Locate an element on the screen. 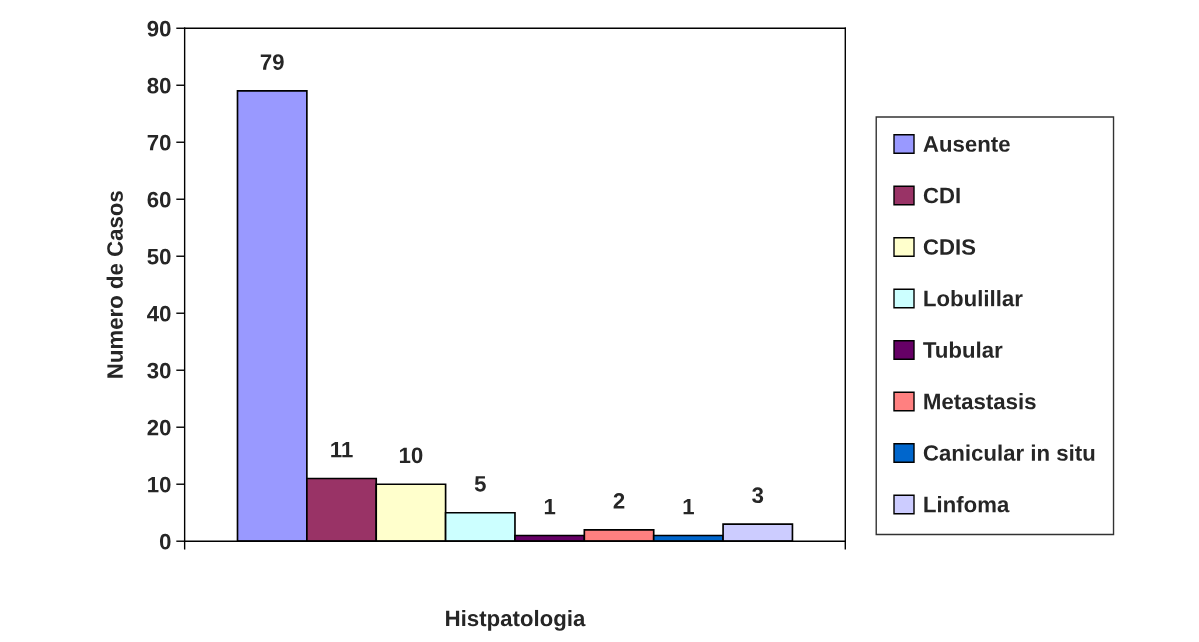  y-axis-title: Numero de Casos is located at coordinates (114, 284).